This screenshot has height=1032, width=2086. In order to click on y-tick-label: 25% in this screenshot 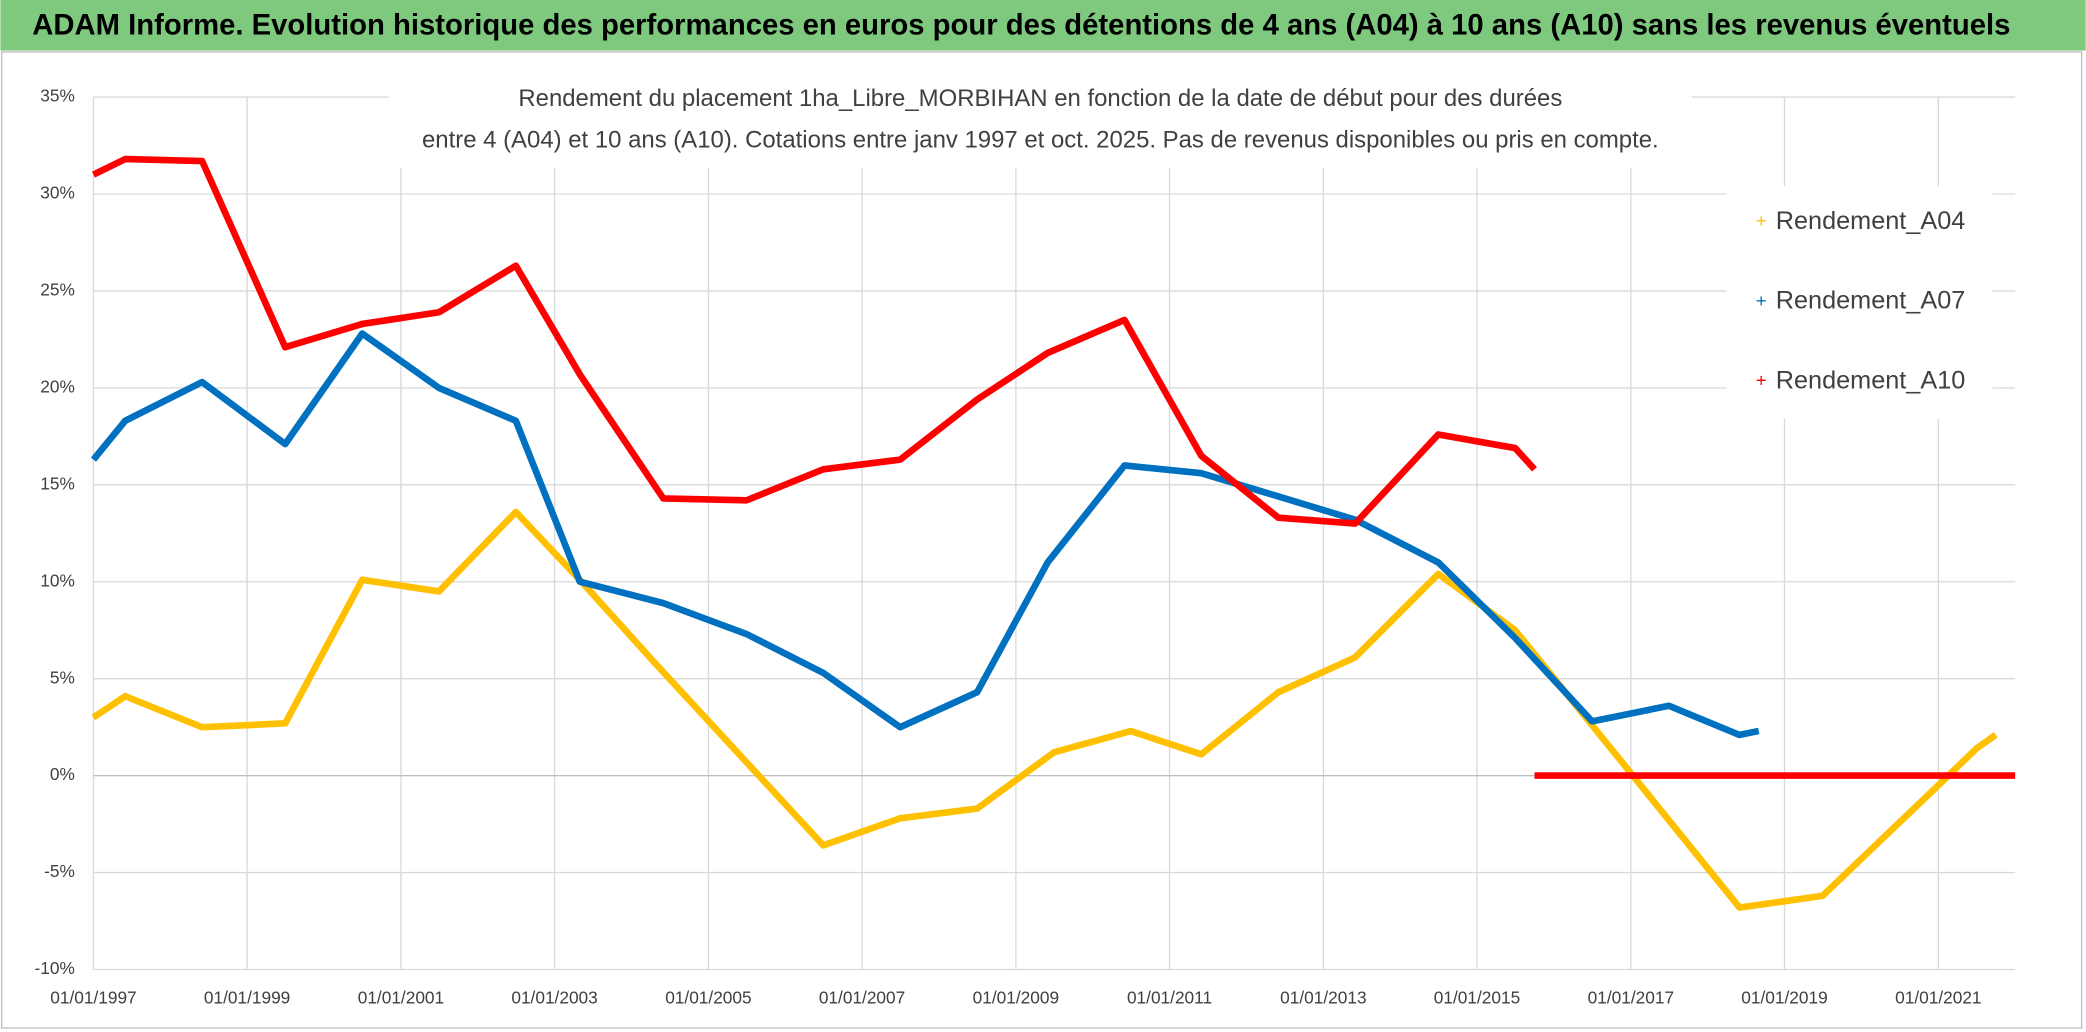, I will do `click(57, 290)`.